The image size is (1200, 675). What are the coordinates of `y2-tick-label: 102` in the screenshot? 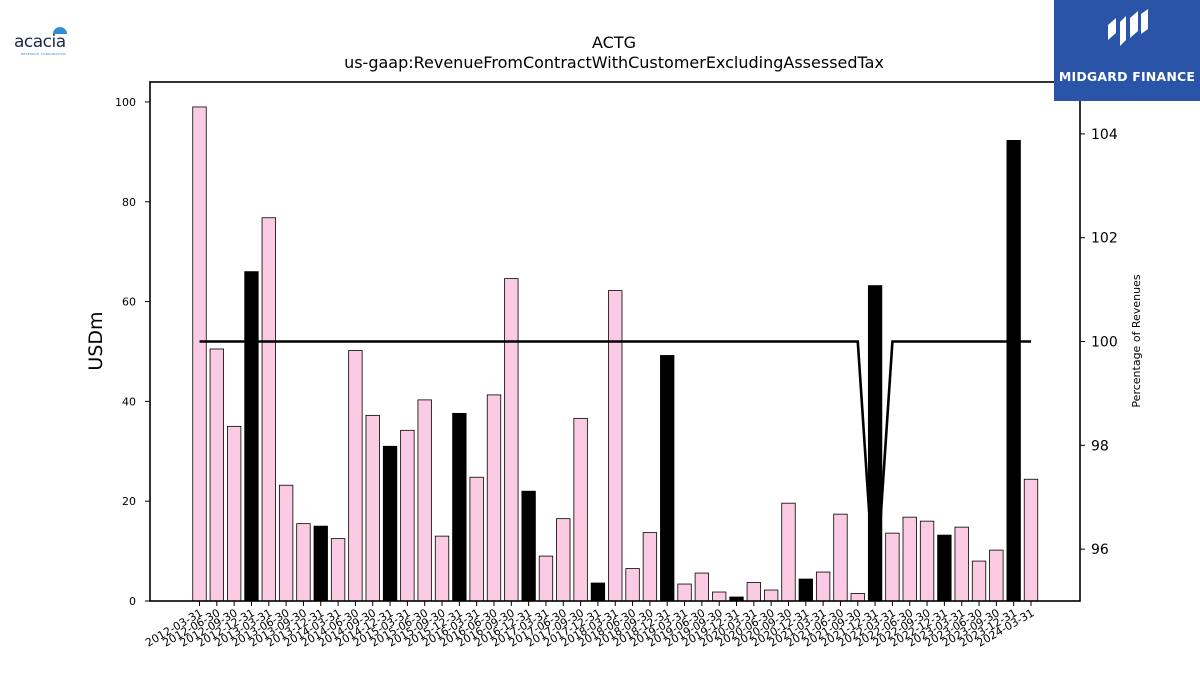 It's located at (1104, 239).